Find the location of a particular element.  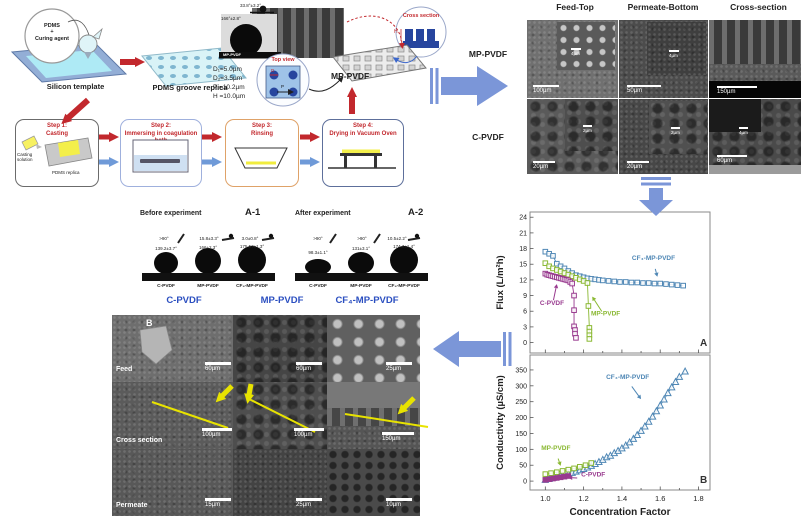

sem-c-permeate: 2µm 20µm is located at coordinates (663, 136).